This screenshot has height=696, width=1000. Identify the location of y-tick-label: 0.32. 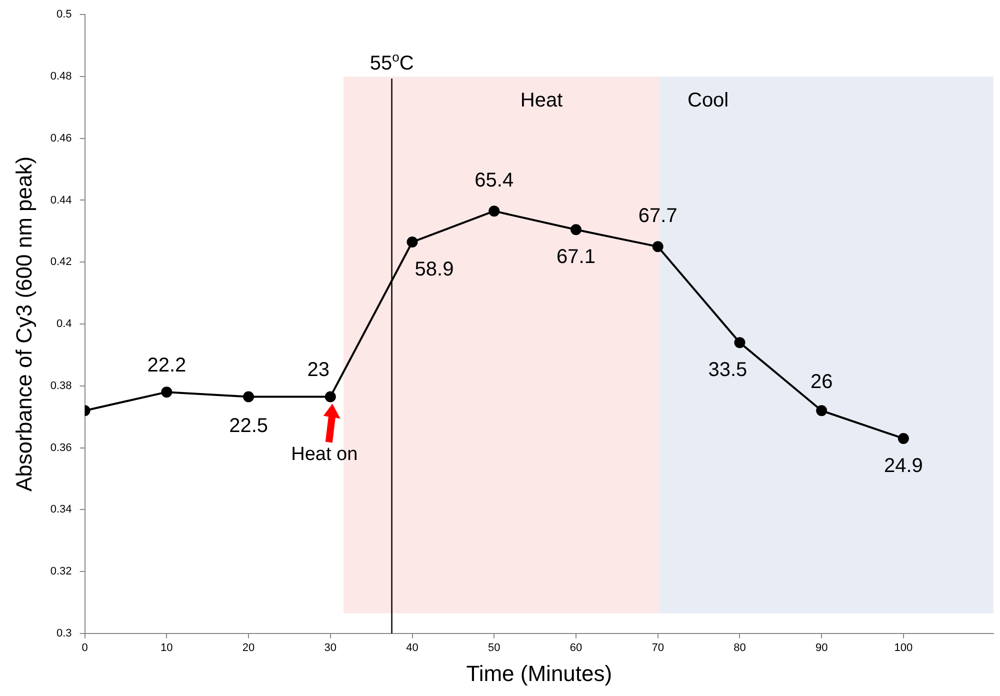
(61, 572).